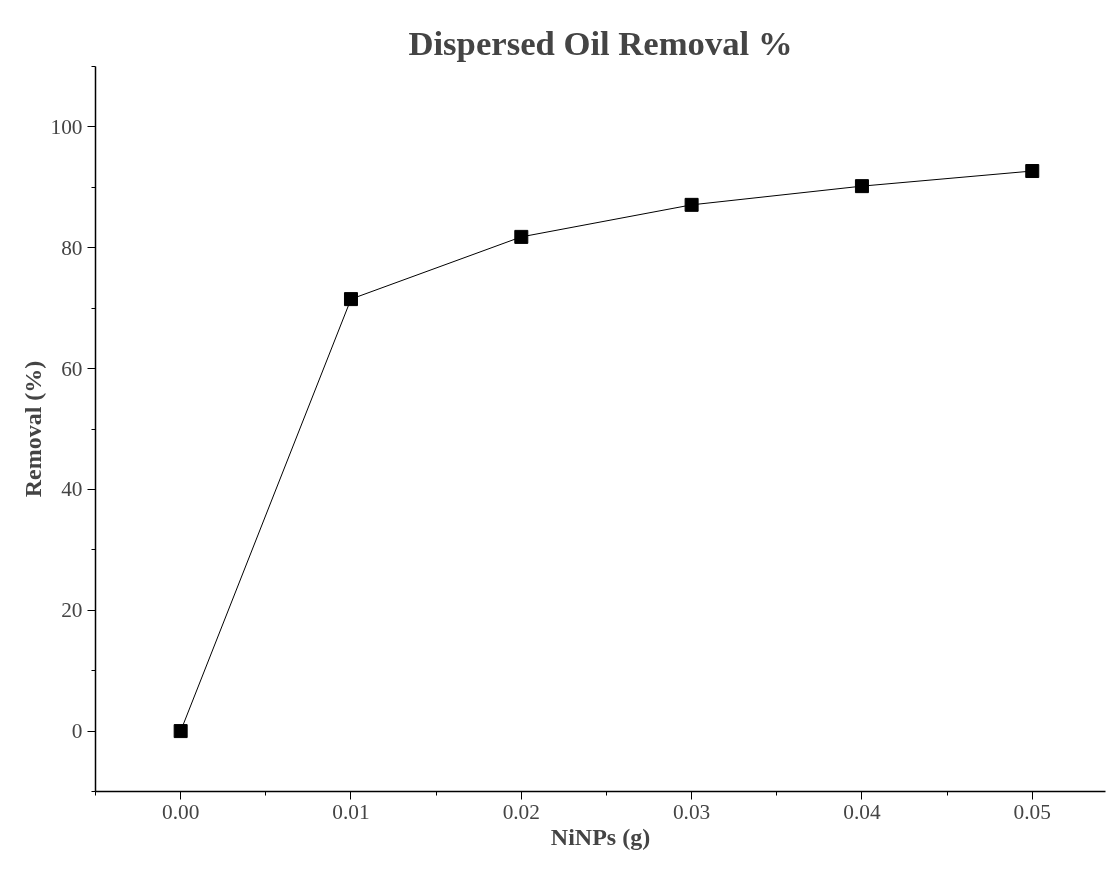 This screenshot has width=1107, height=871. What do you see at coordinates (66, 126) in the screenshot?
I see `y-tick-label: 100` at bounding box center [66, 126].